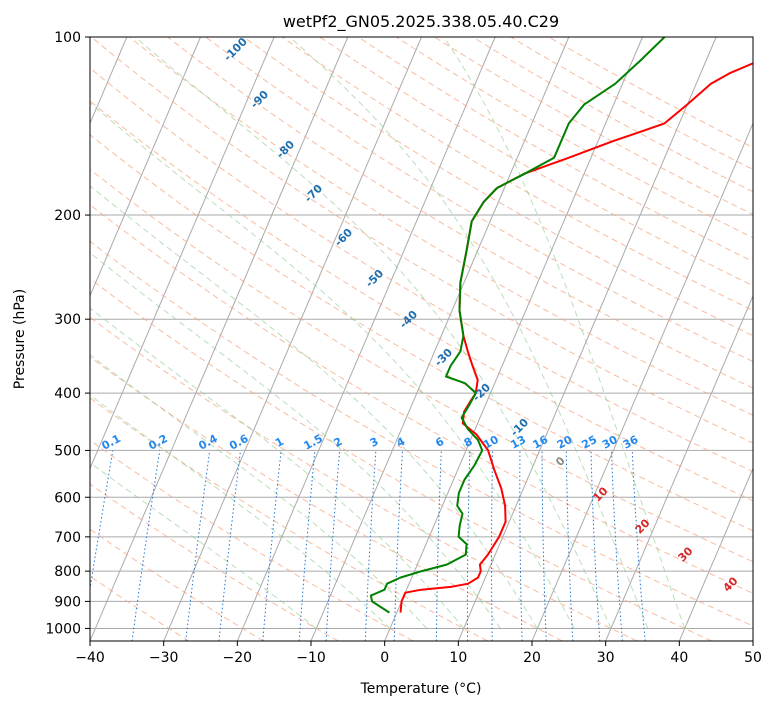 Image resolution: width=775 pixels, height=708 pixels. What do you see at coordinates (374, 442) in the screenshot?
I see `mixing-ratio-label: 3` at bounding box center [374, 442].